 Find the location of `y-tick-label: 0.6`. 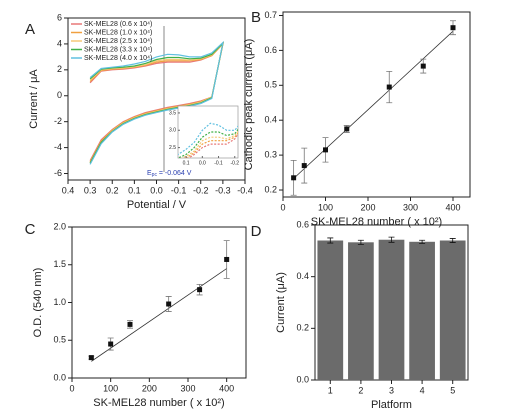

y-tick-label: 0.6 is located at coordinates (302, 224).